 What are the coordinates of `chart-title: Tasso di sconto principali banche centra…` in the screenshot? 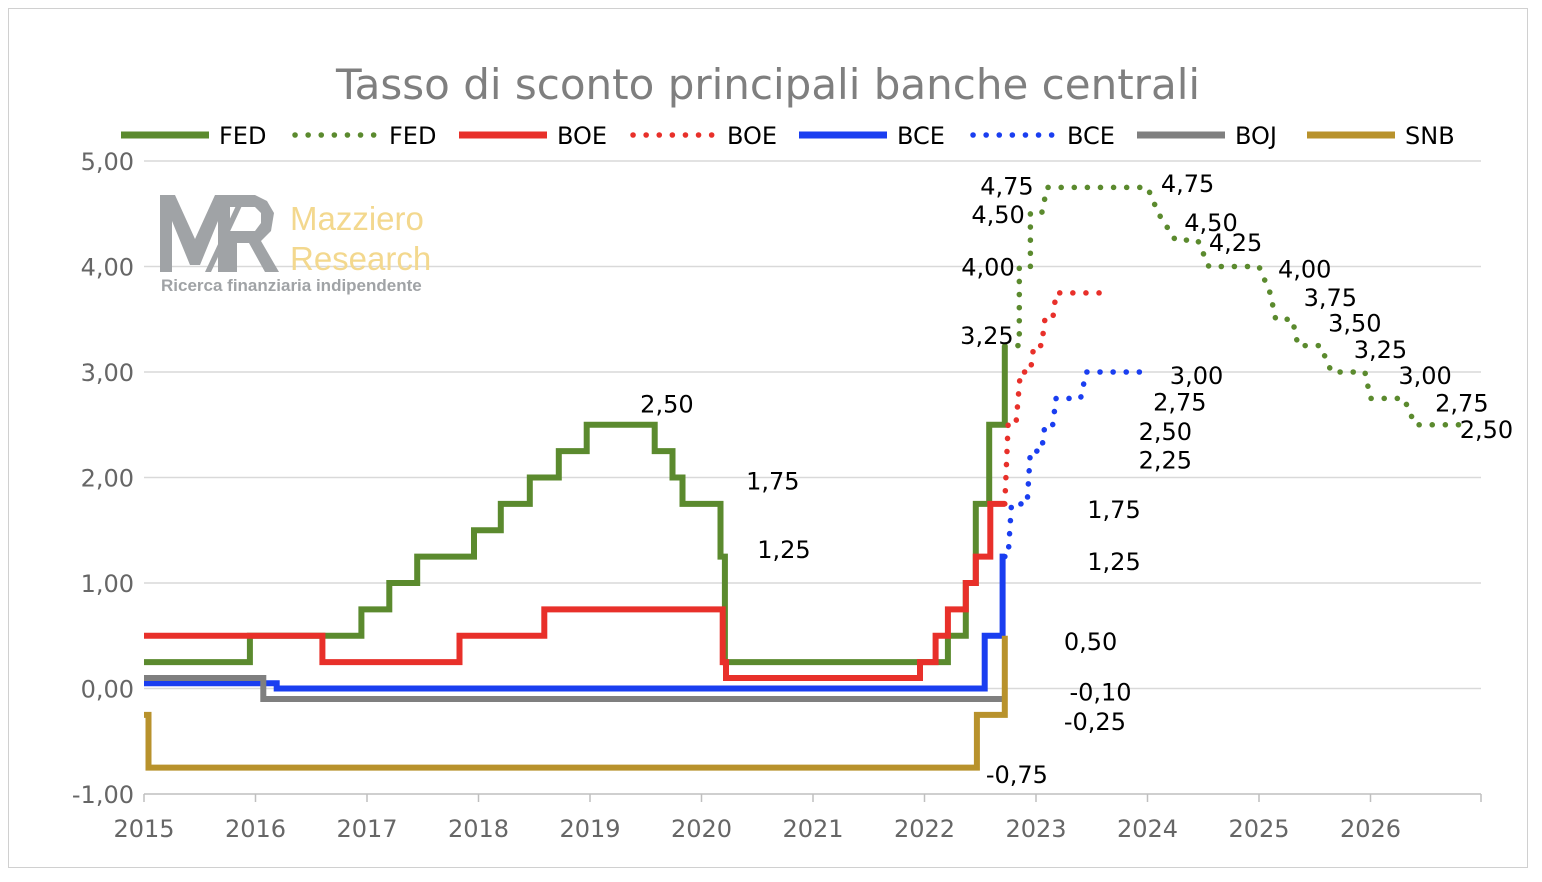 It's located at (767, 84).